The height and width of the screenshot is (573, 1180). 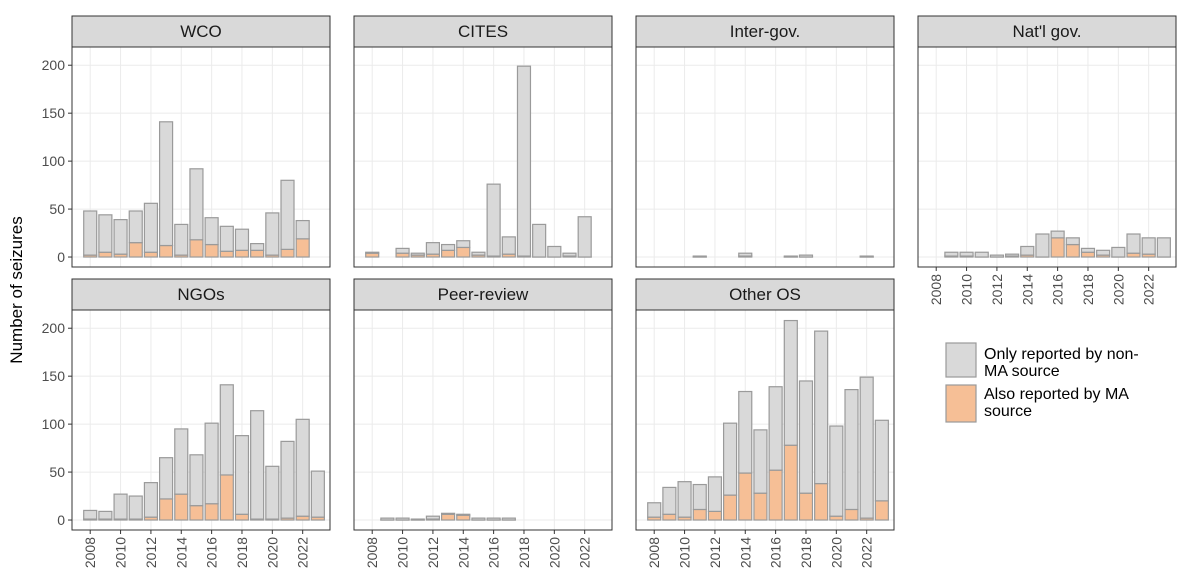 What do you see at coordinates (806, 552) in the screenshot?
I see `x-tick-label: 2018` at bounding box center [806, 552].